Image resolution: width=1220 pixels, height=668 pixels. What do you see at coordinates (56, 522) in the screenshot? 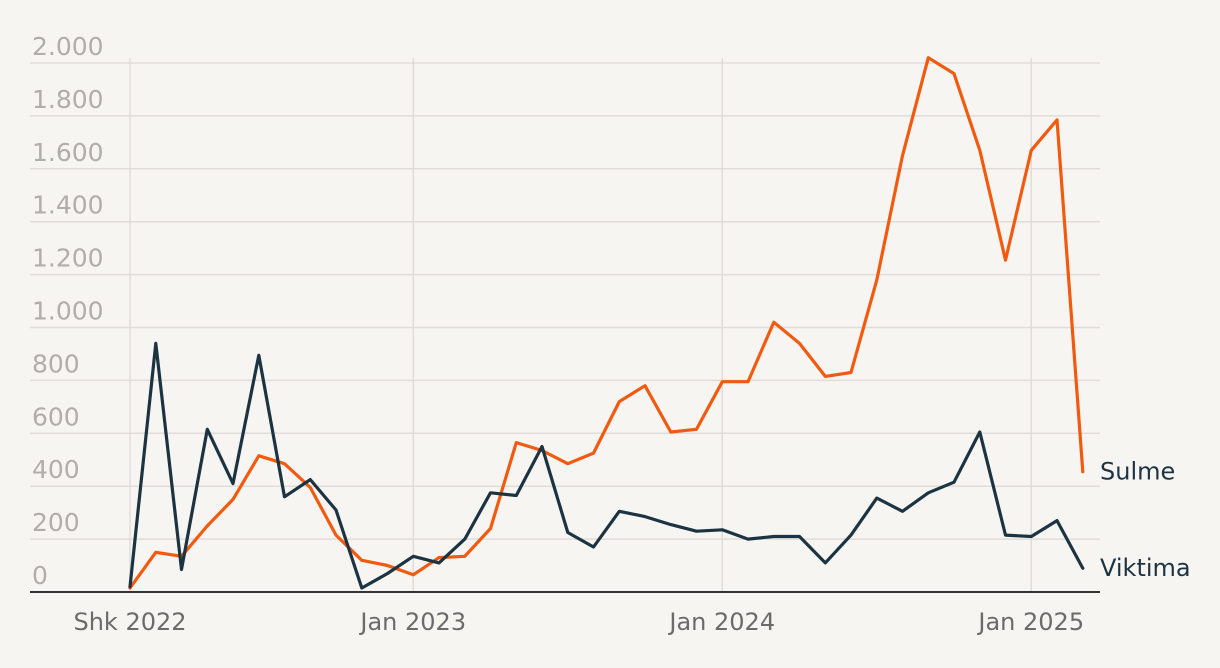
I see `y-tick-label: 200` at bounding box center [56, 522].